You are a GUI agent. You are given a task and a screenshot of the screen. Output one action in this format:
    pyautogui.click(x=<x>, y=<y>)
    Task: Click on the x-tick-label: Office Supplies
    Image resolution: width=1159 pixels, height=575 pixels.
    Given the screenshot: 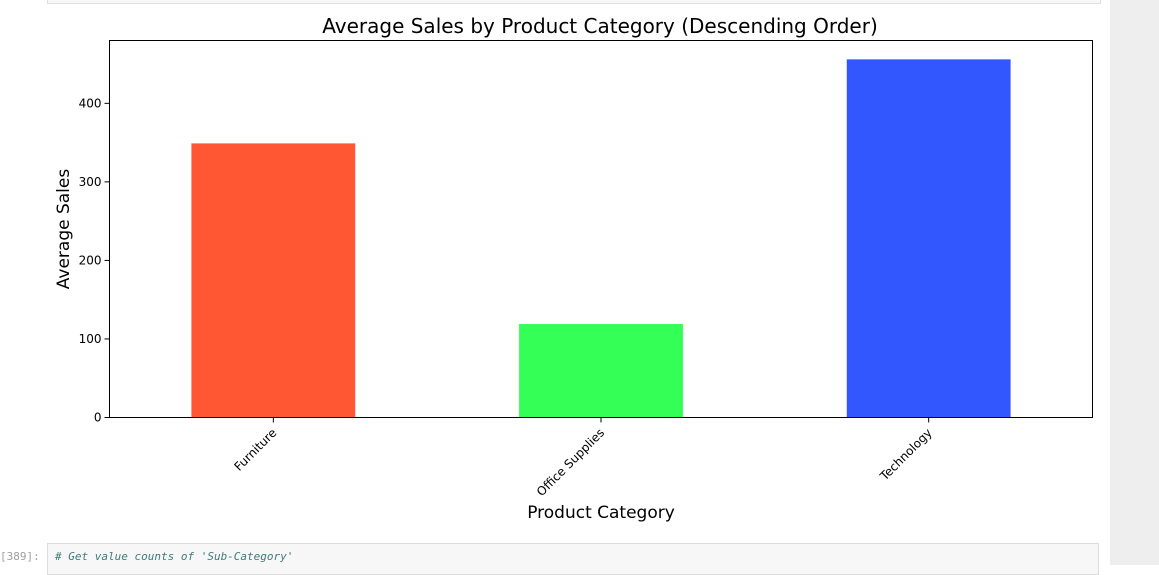 What is the action you would take?
    pyautogui.click(x=570, y=462)
    